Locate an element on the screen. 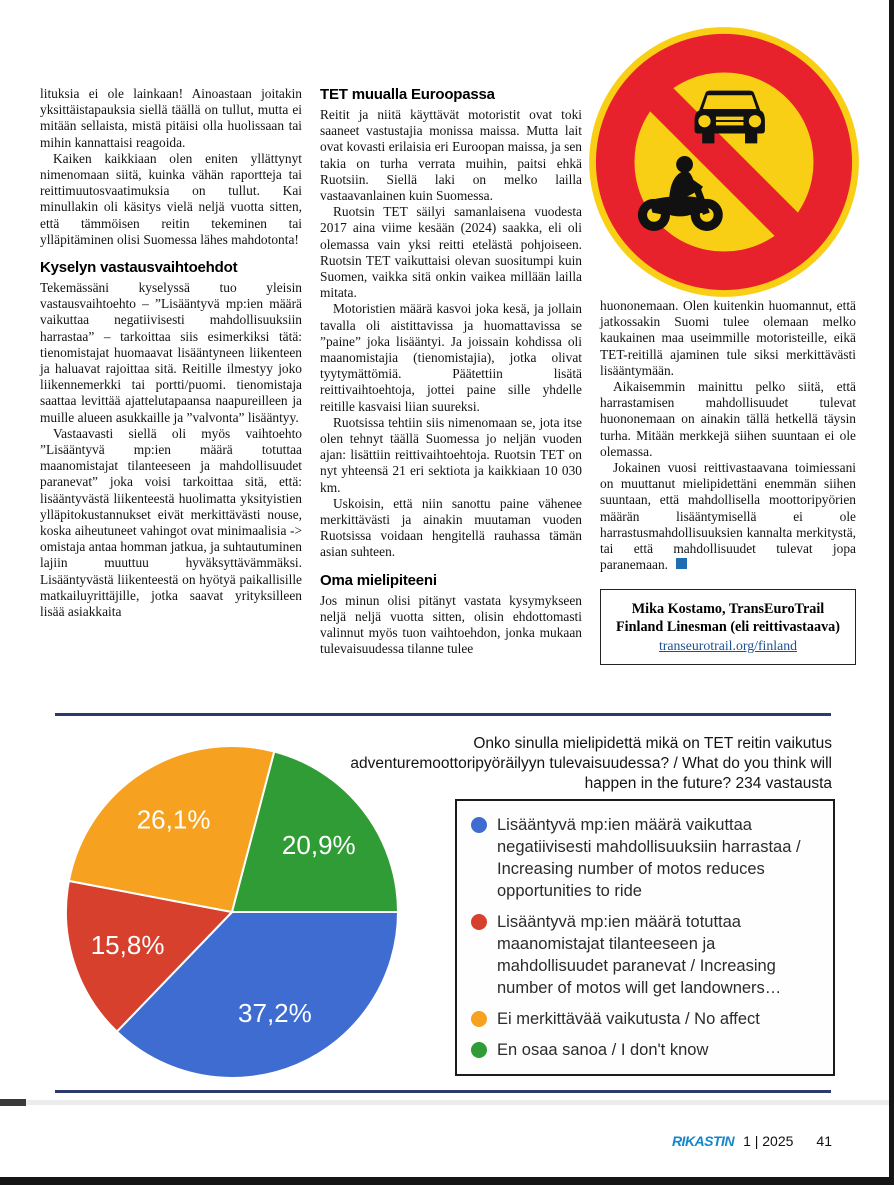 The width and height of the screenshot is (894, 1185). author-role: Finland Linesman (eli reittivastaava) is located at coordinates (728, 627).